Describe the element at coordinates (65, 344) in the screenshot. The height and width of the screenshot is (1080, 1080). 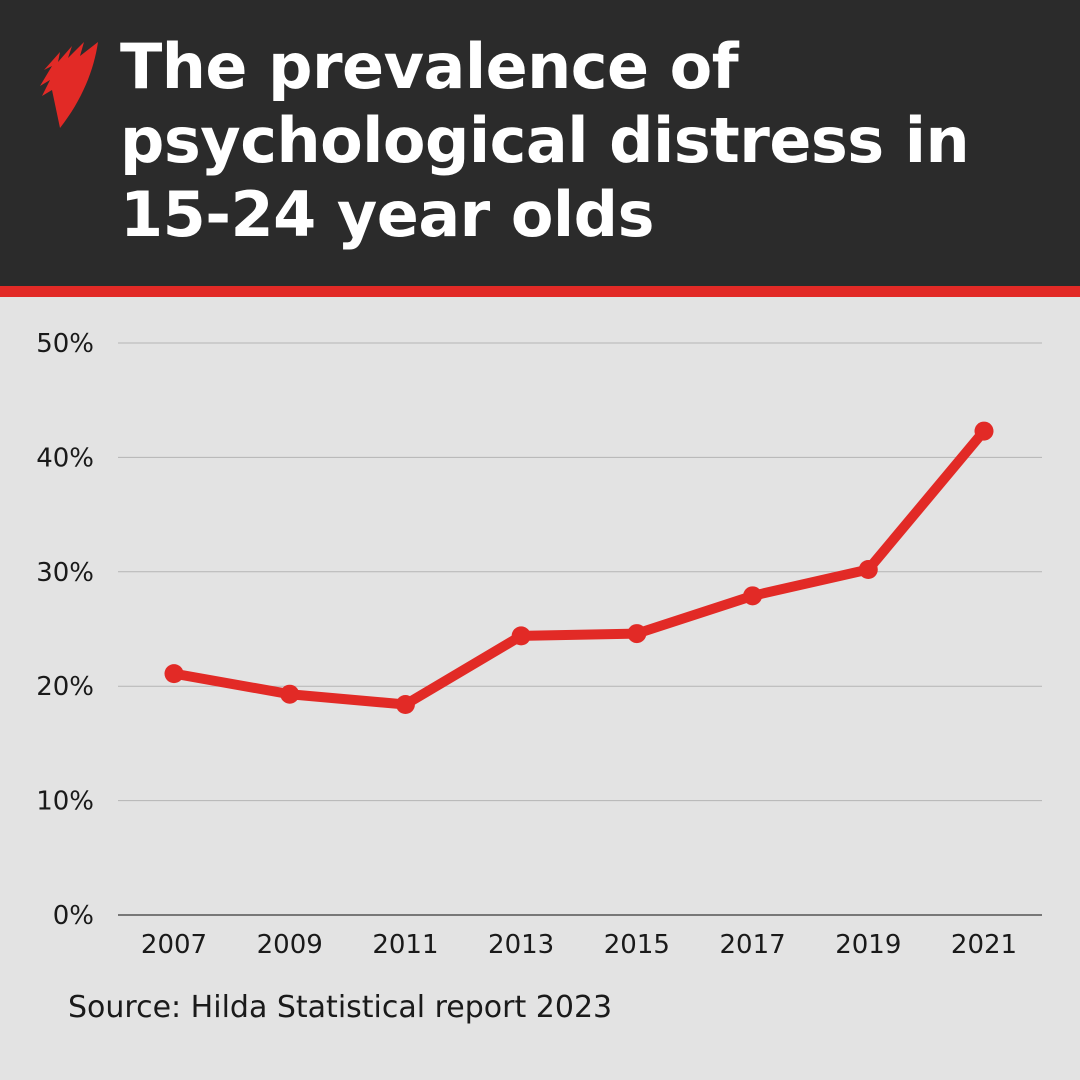
I see `y-tick-label: 50%` at that location.